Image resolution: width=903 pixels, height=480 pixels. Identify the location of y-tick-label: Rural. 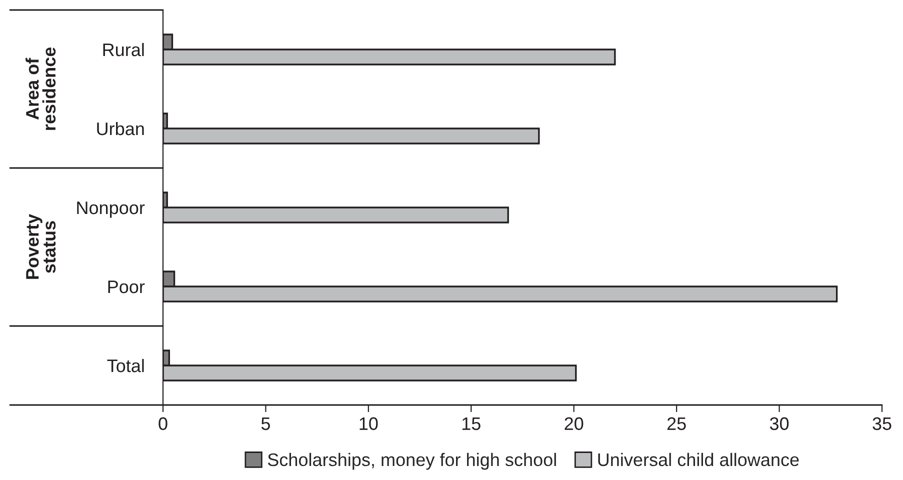
(123, 49).